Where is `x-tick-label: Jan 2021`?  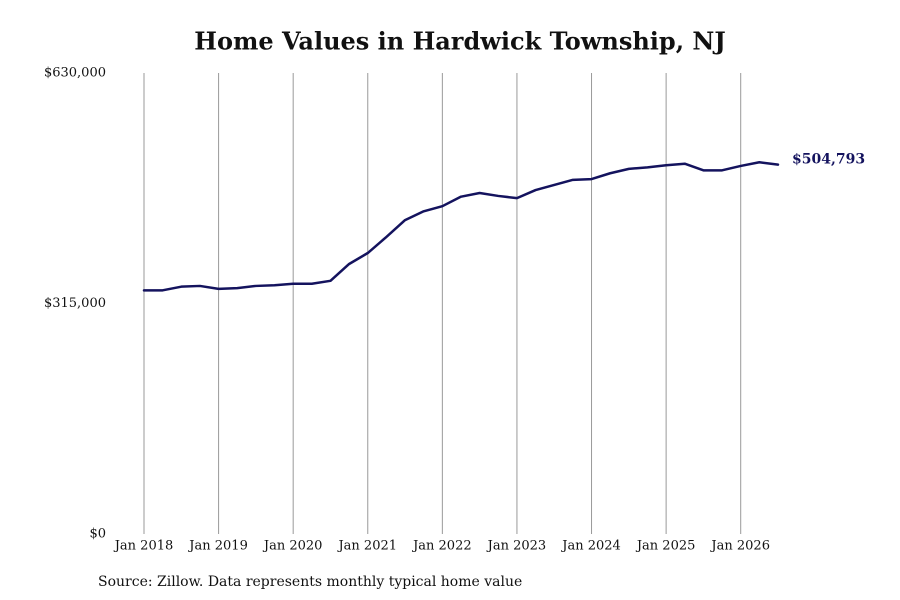
x-tick-label: Jan 2021 is located at coordinates (366, 546).